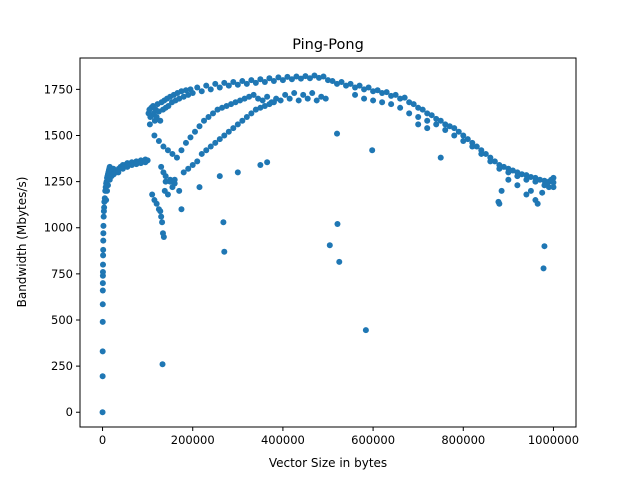  What do you see at coordinates (328, 45) in the screenshot?
I see `chart-title: Ping-Pong` at bounding box center [328, 45].